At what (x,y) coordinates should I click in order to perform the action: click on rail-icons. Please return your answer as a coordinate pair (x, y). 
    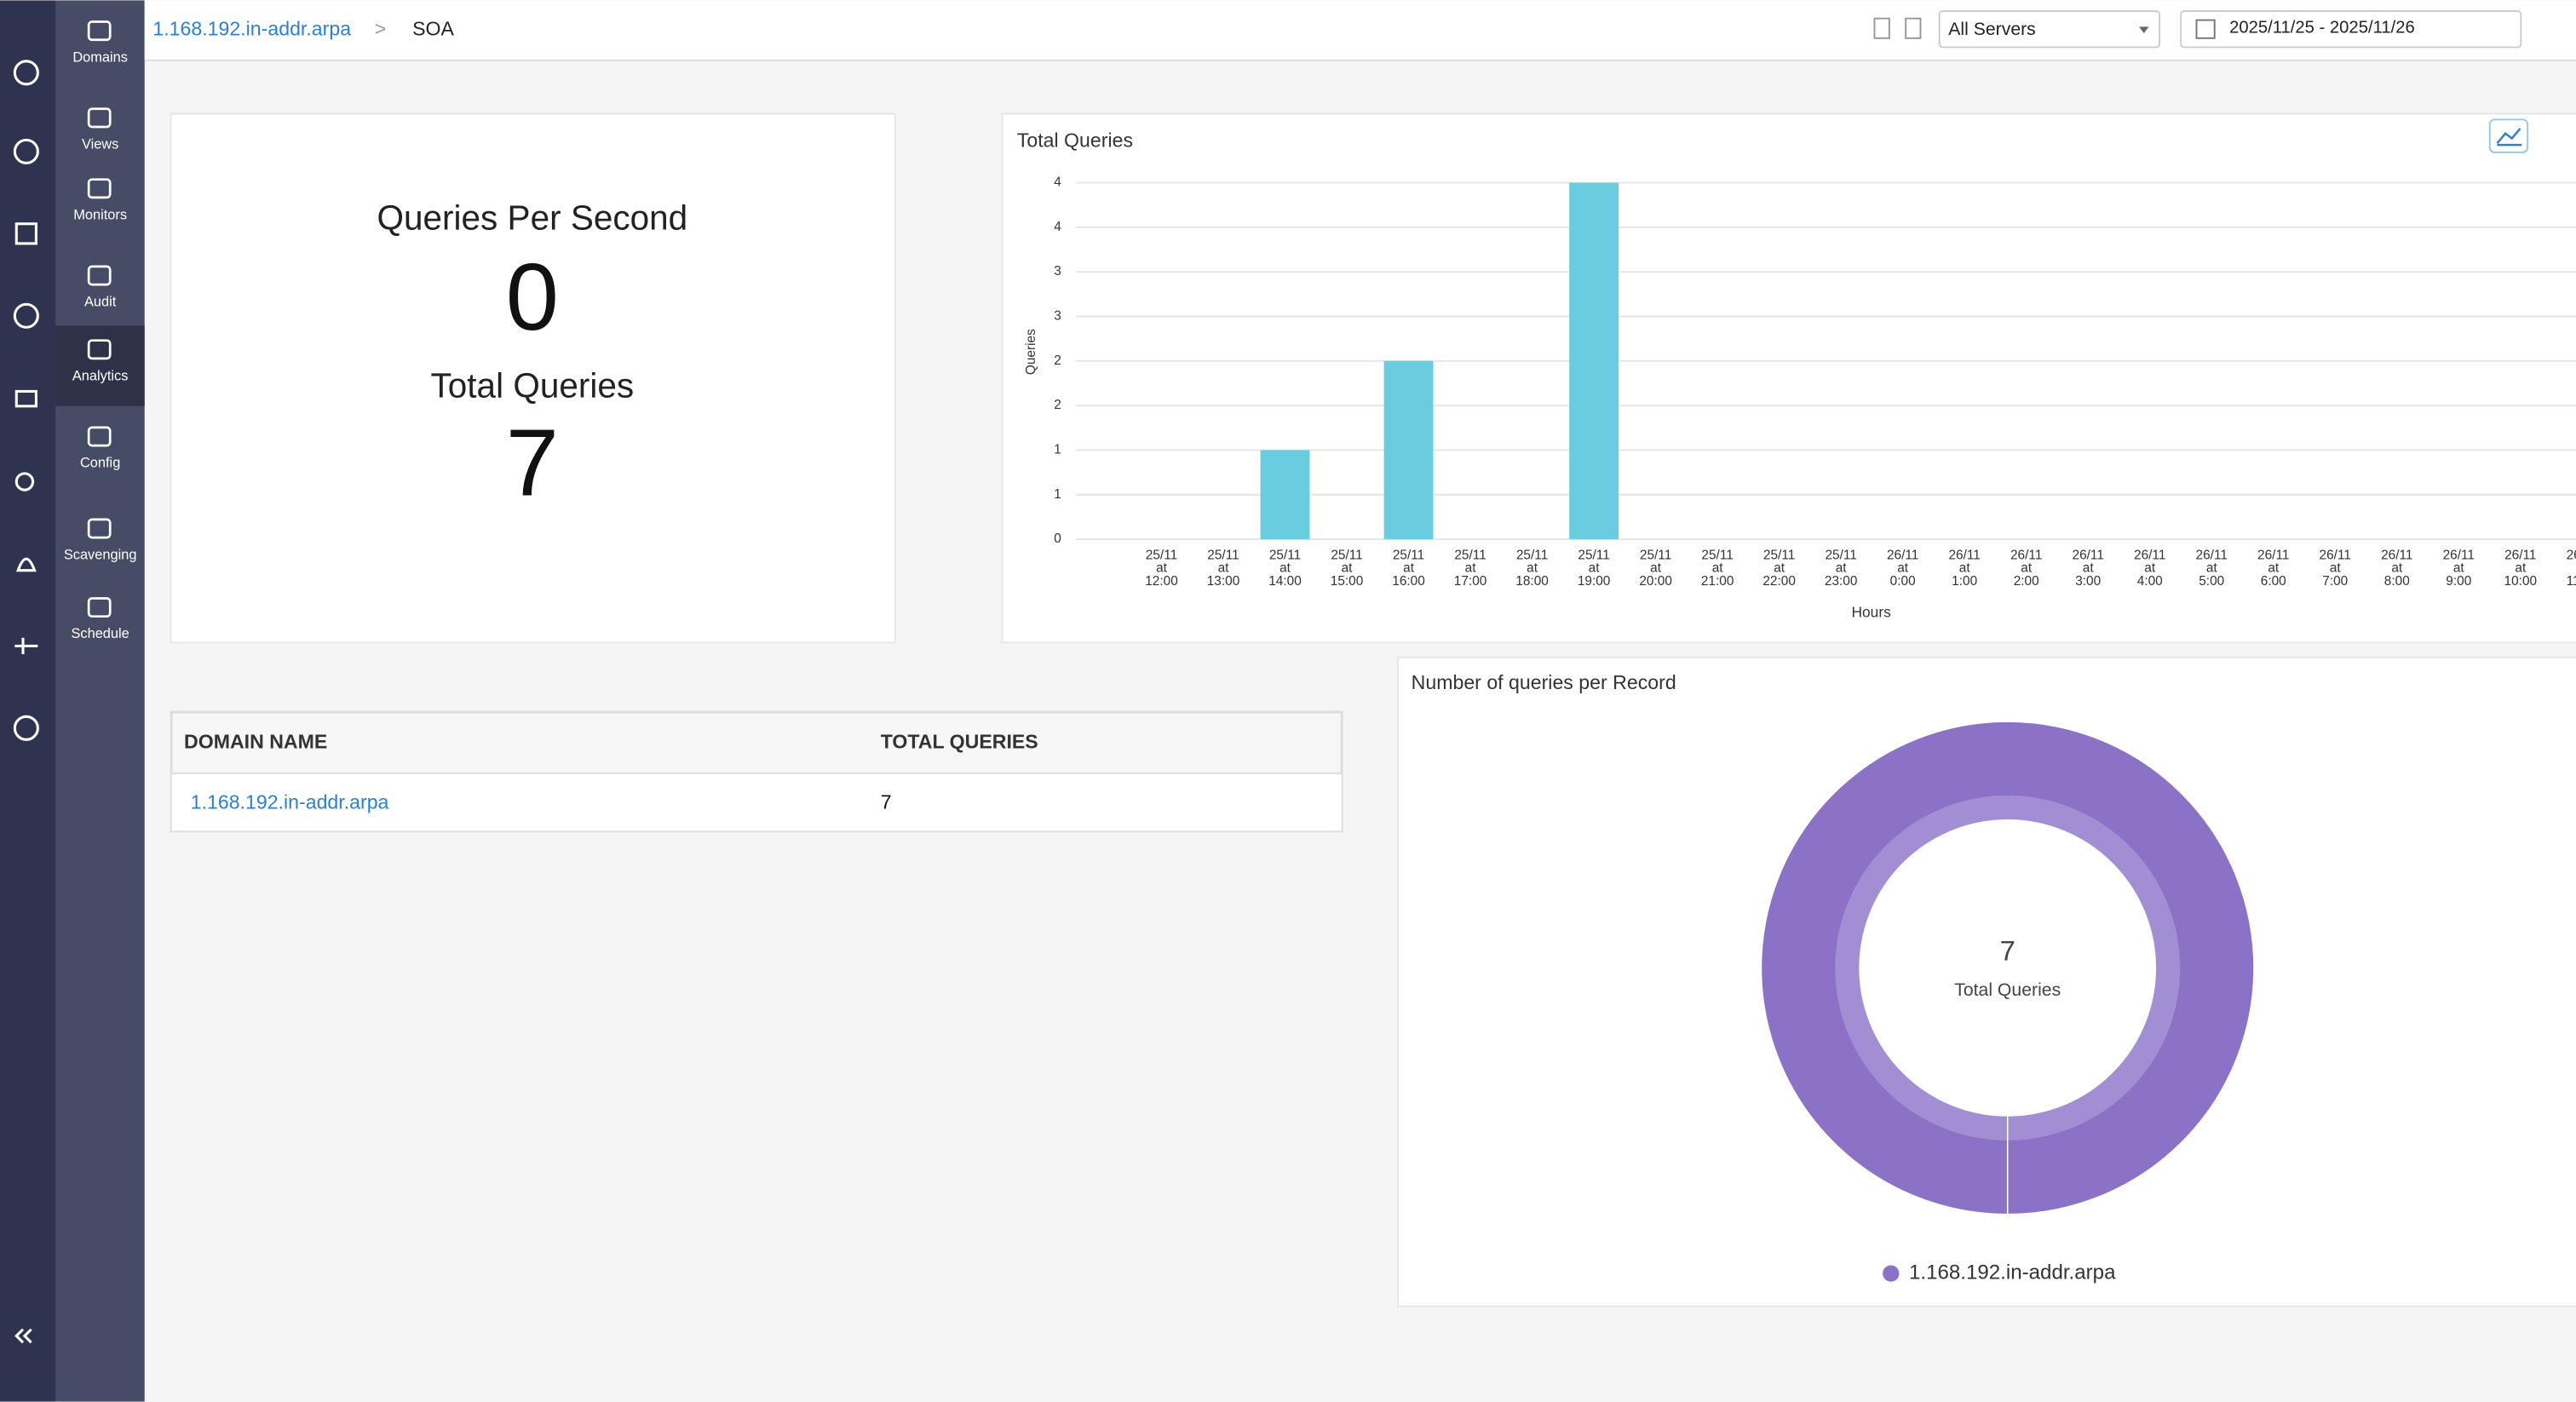
    Looking at the image, I should click on (26, 702).